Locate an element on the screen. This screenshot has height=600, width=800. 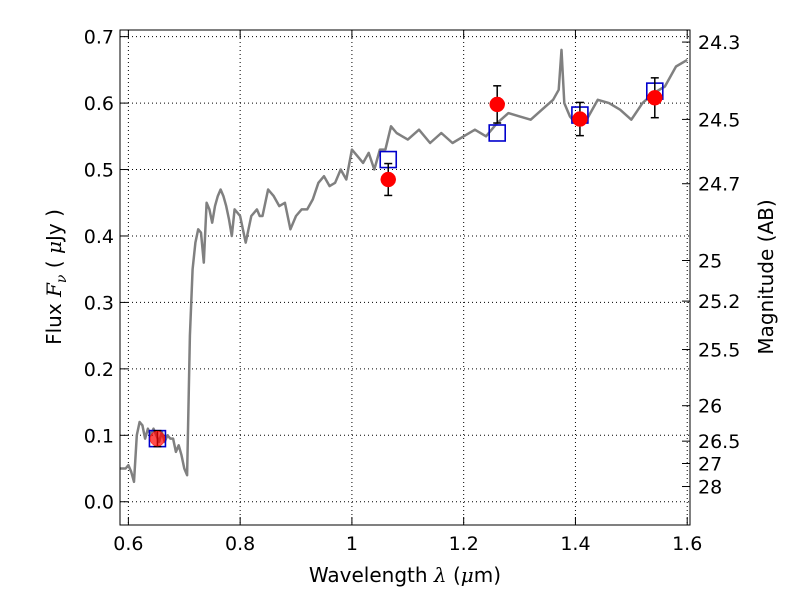
y-tick-label: 0.7 is located at coordinates (99, 38).